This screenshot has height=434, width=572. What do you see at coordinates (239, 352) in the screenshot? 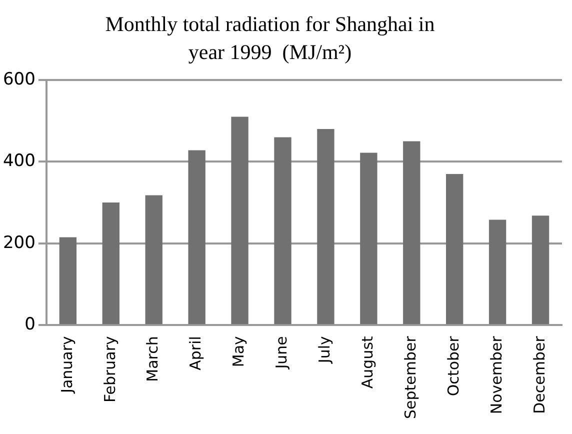
I see `x-tick-label: May` at bounding box center [239, 352].